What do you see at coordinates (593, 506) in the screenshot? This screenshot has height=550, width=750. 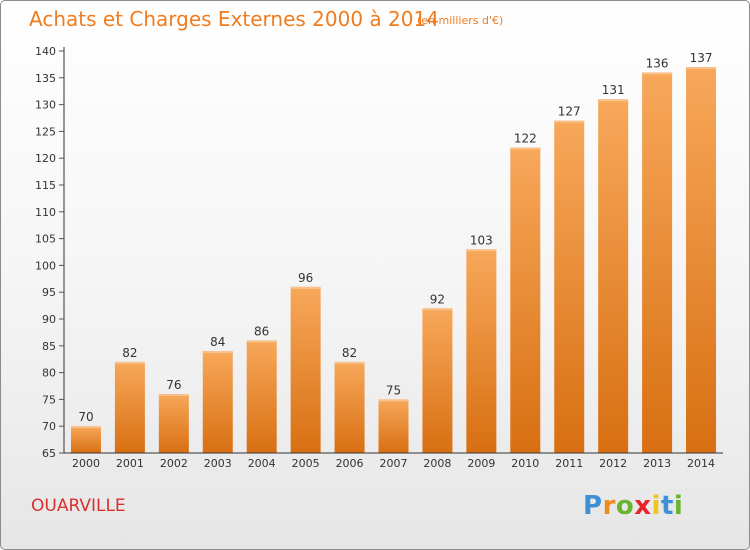 I see `brand-letter: P` at bounding box center [593, 506].